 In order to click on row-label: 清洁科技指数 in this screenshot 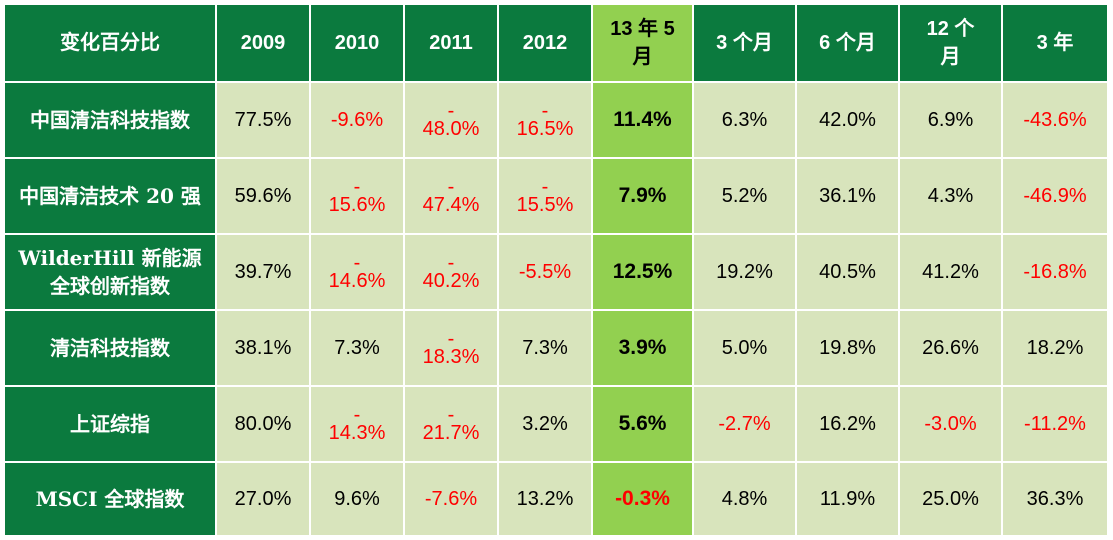, I will do `click(110, 348)`.